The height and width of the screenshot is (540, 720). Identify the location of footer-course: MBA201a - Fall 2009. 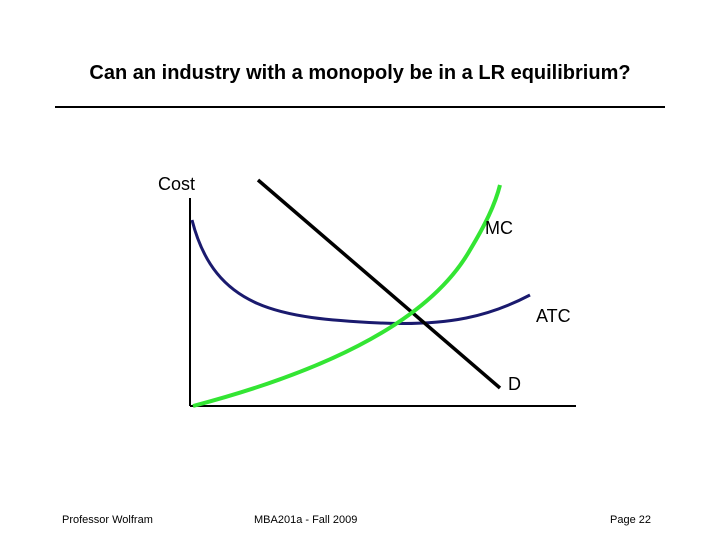
(306, 520).